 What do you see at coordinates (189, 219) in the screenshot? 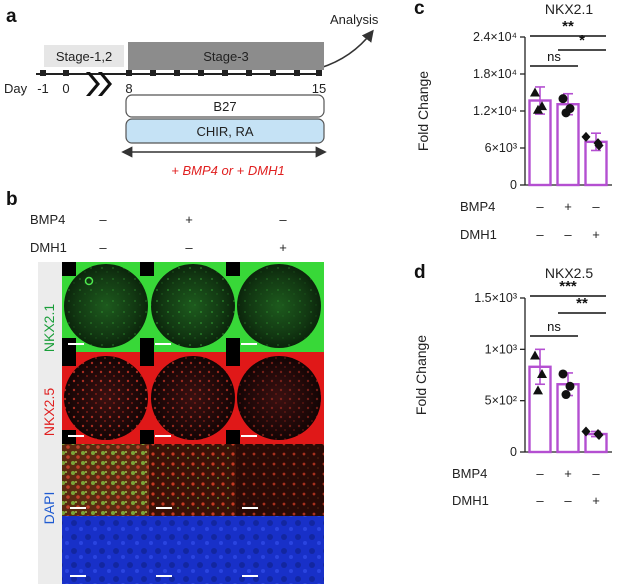
I see `b-cond2-bmp4: +` at bounding box center [189, 219].